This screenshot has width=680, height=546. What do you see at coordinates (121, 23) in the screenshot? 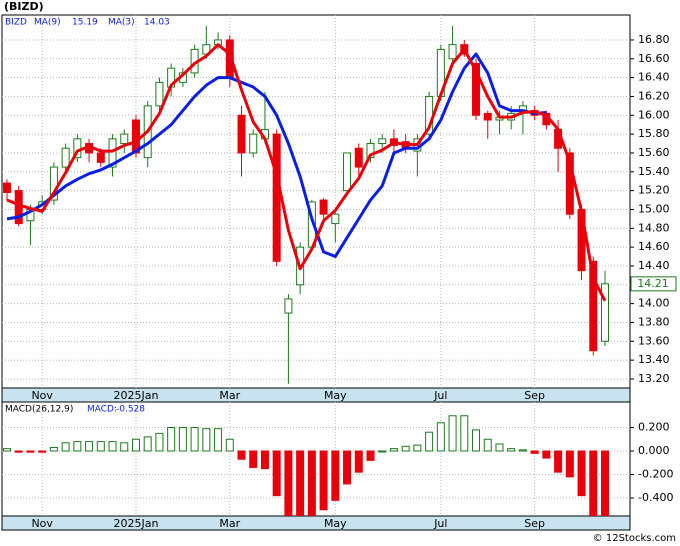
I see `legend-label: MA(3)` at bounding box center [121, 23].